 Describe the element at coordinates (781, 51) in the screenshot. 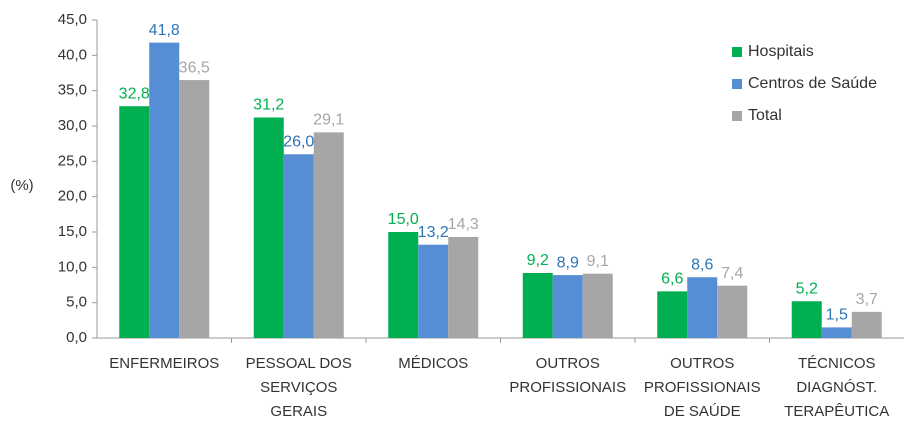

I see `legend-label: Hospitais` at that location.